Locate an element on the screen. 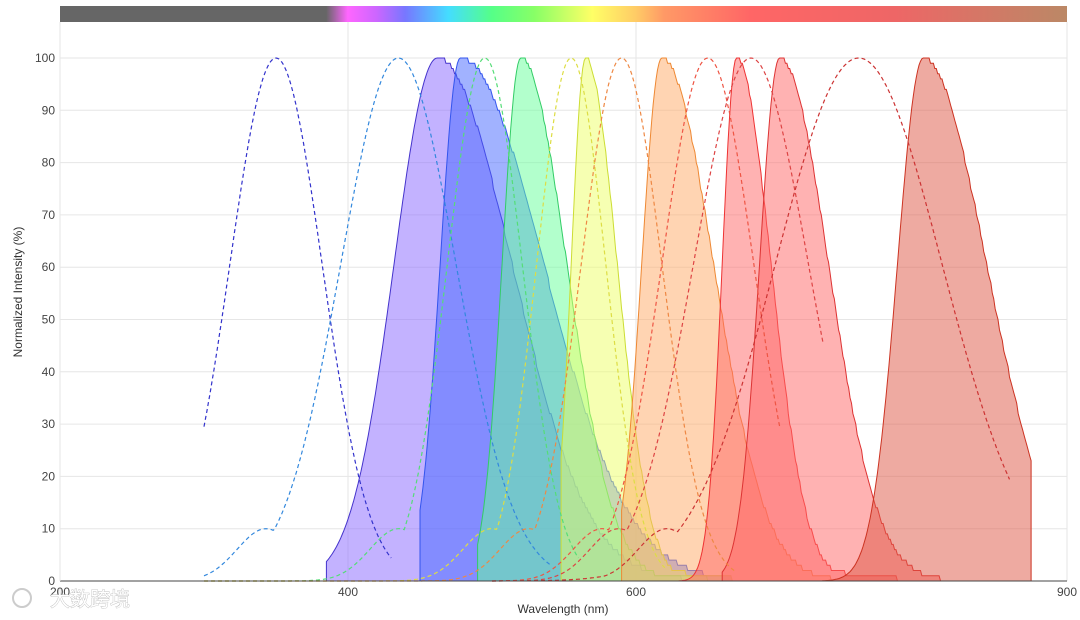 The image size is (1080, 620). y-tick-label: 40 is located at coordinates (49, 372).